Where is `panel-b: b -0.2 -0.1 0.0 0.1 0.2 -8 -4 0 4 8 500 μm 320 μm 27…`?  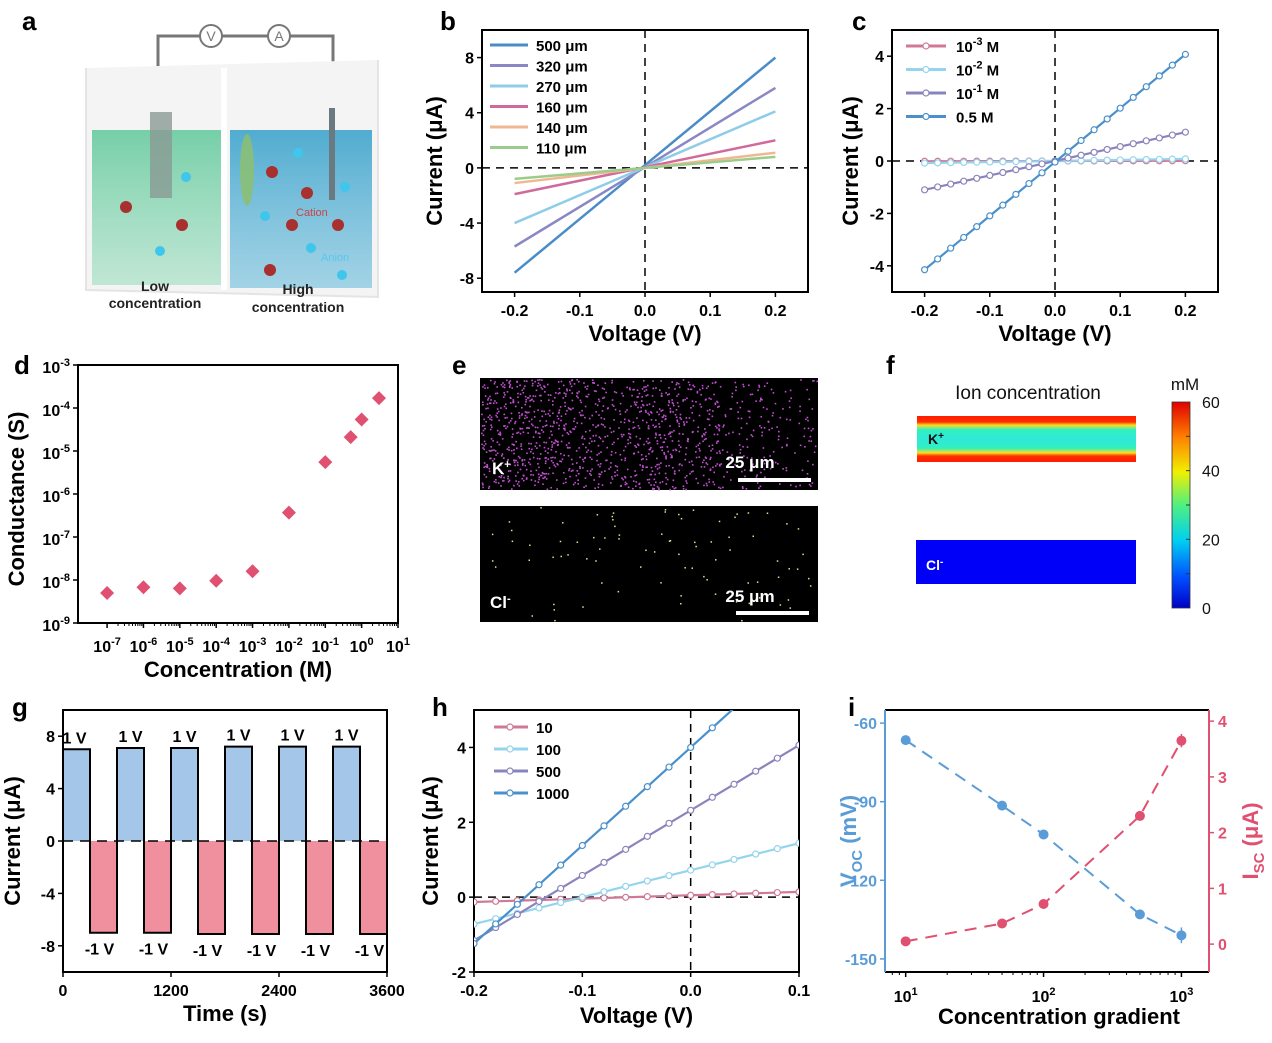
panel-b: b -0.2 -0.1 0.0 0.1 0.2 -8 -4 0 4 8 500 μm 320 μm 27… is located at coordinates (630, 175).